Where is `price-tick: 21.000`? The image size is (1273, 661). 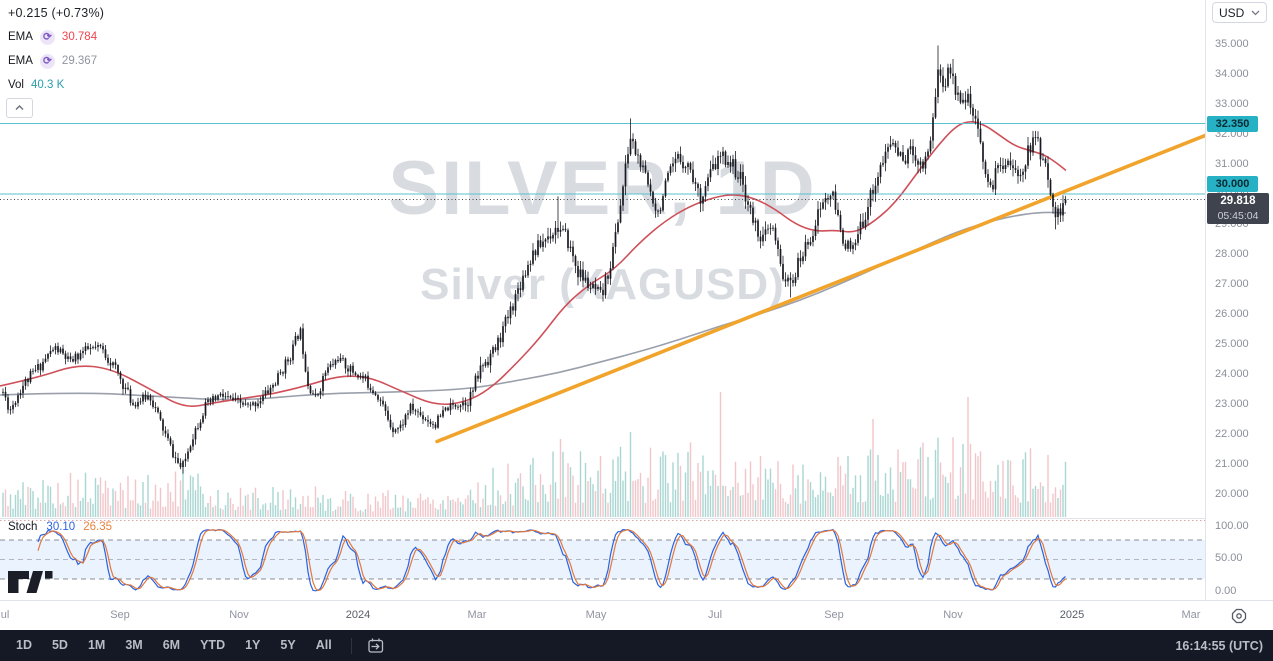 price-tick: 21.000 is located at coordinates (1232, 464).